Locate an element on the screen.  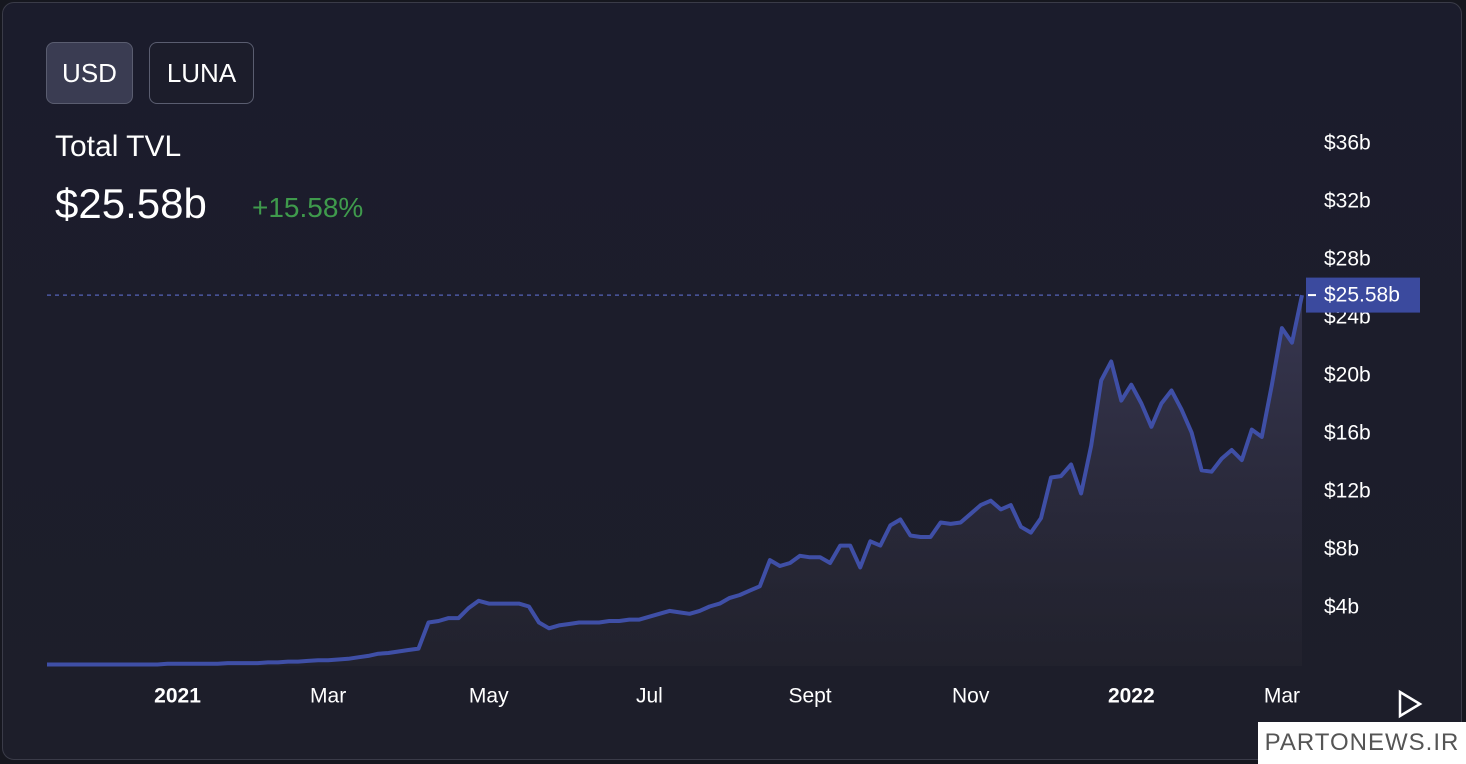
currency-button: USD is located at coordinates (89, 73).